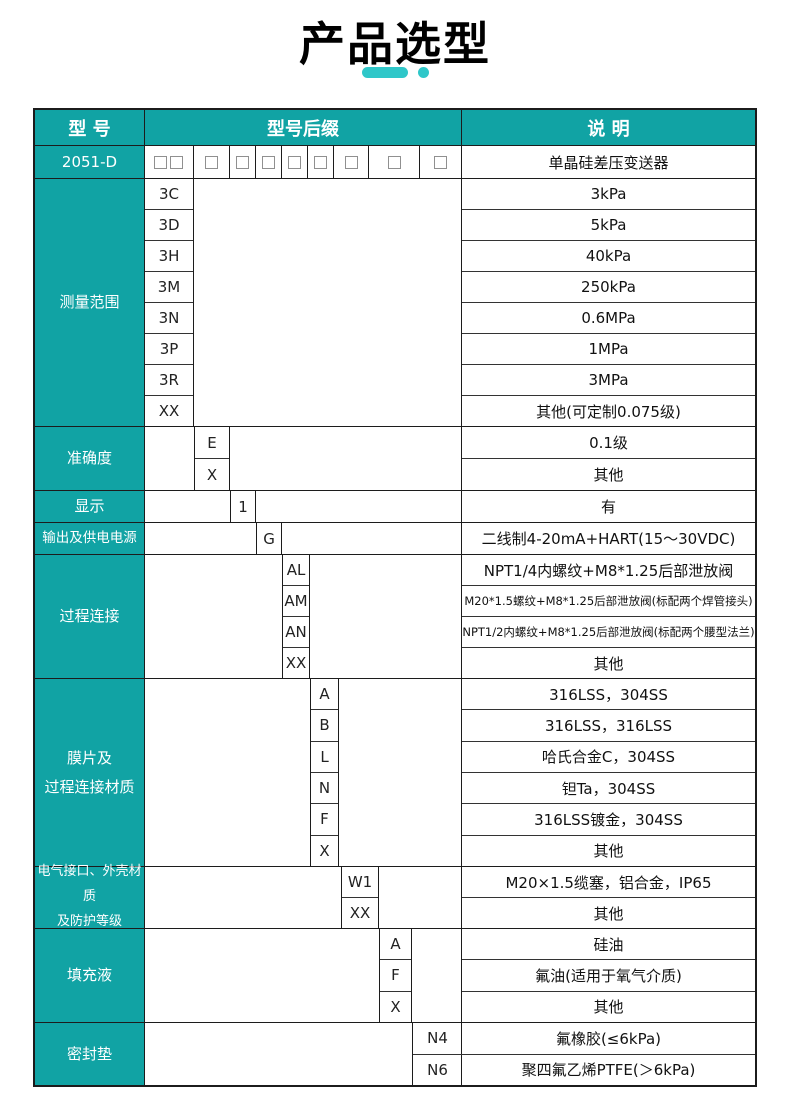 The height and width of the screenshot is (1095, 790). I want to click on checkbox-cell-fill, so click(395, 162).